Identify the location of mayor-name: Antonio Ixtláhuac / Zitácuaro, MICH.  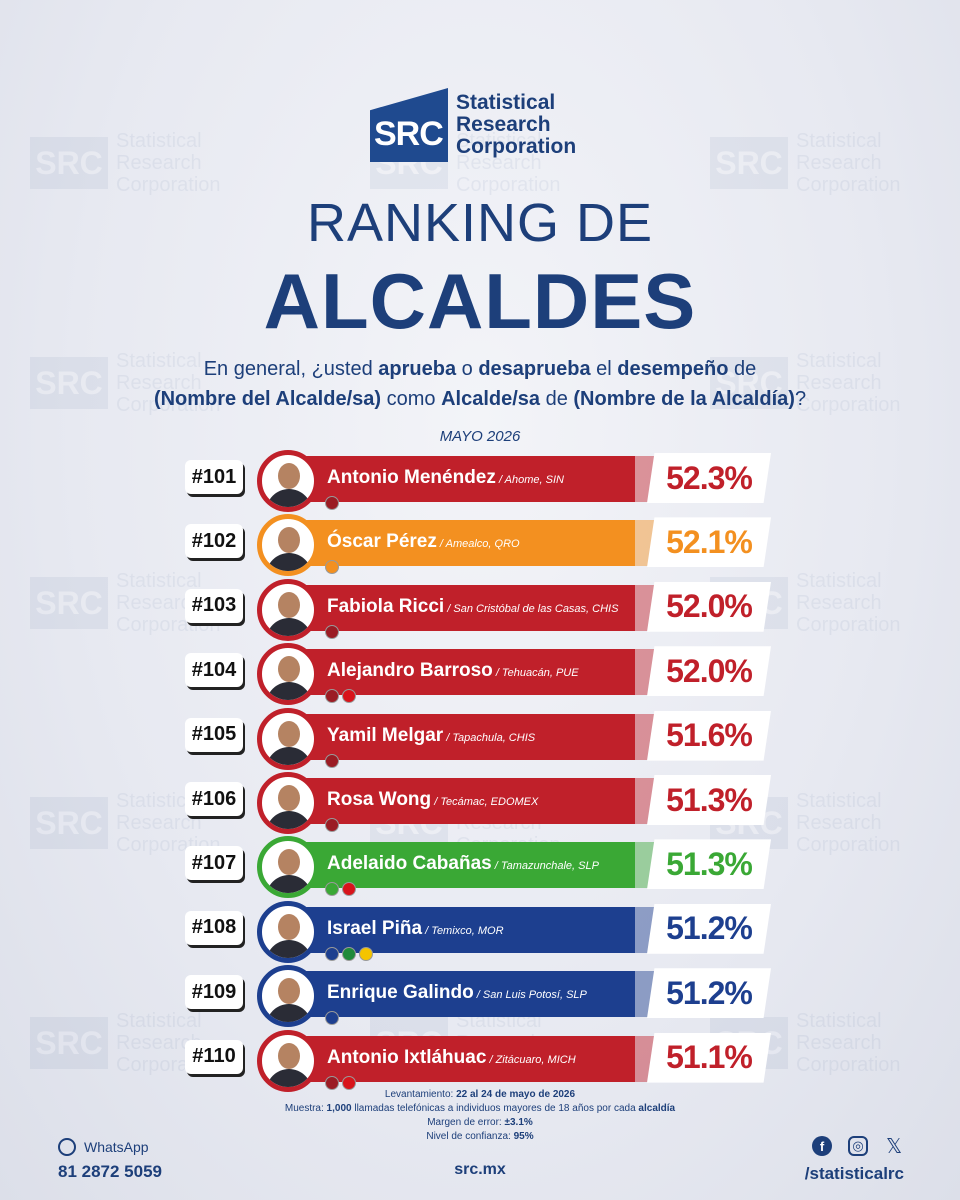
(451, 1057).